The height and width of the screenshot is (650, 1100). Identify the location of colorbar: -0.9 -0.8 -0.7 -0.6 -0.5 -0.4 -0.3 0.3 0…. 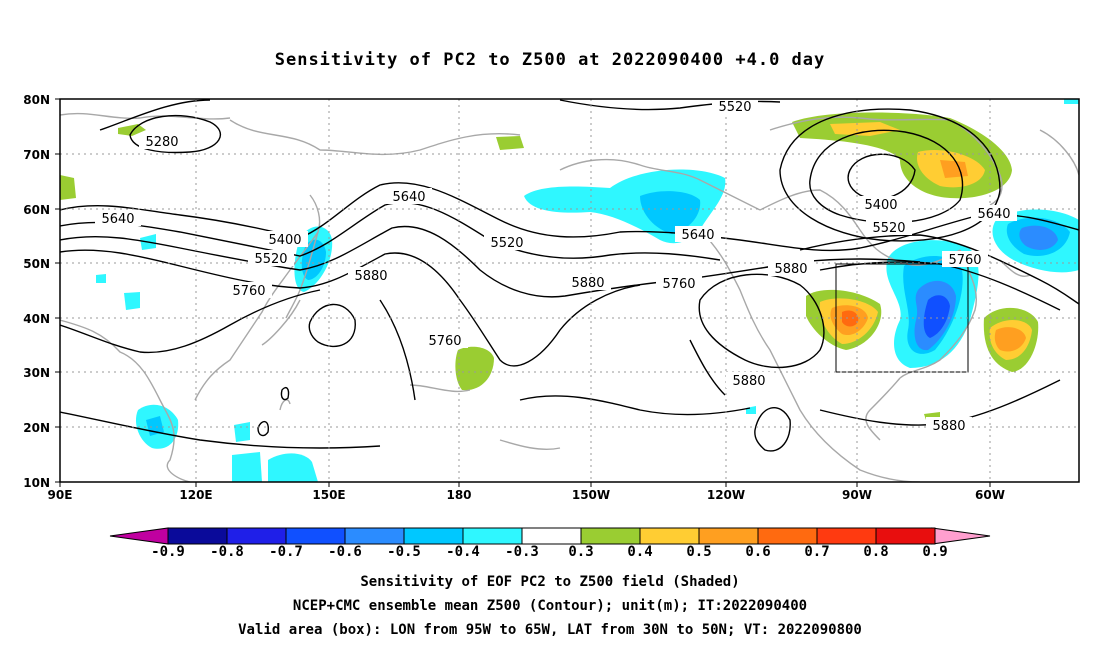
(550, 543).